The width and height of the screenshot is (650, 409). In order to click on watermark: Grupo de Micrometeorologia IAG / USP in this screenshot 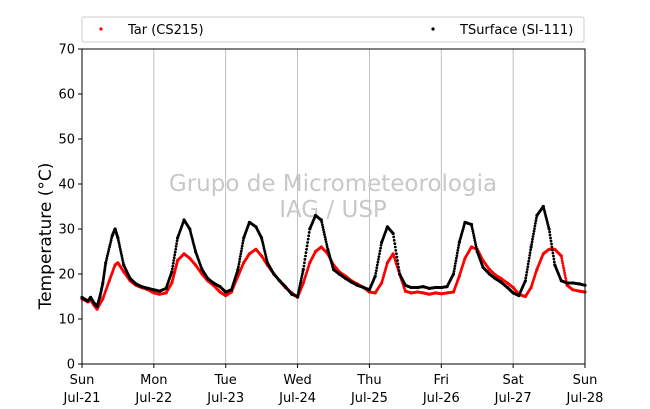, I will do `click(333, 197)`.